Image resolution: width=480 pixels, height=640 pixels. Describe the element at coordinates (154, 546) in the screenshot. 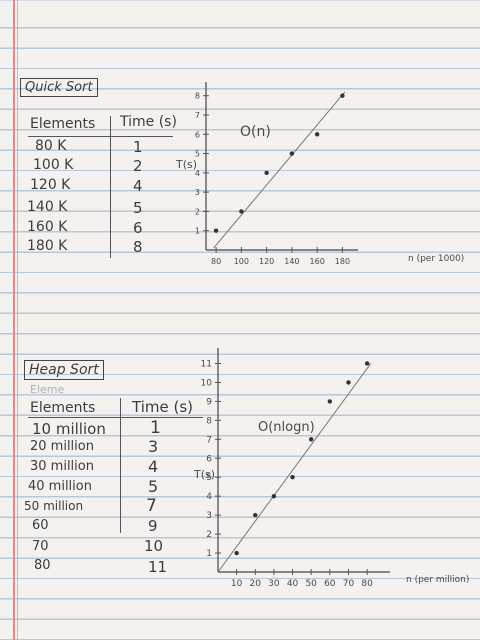

I see `heap-row-6-time: 10` at that location.